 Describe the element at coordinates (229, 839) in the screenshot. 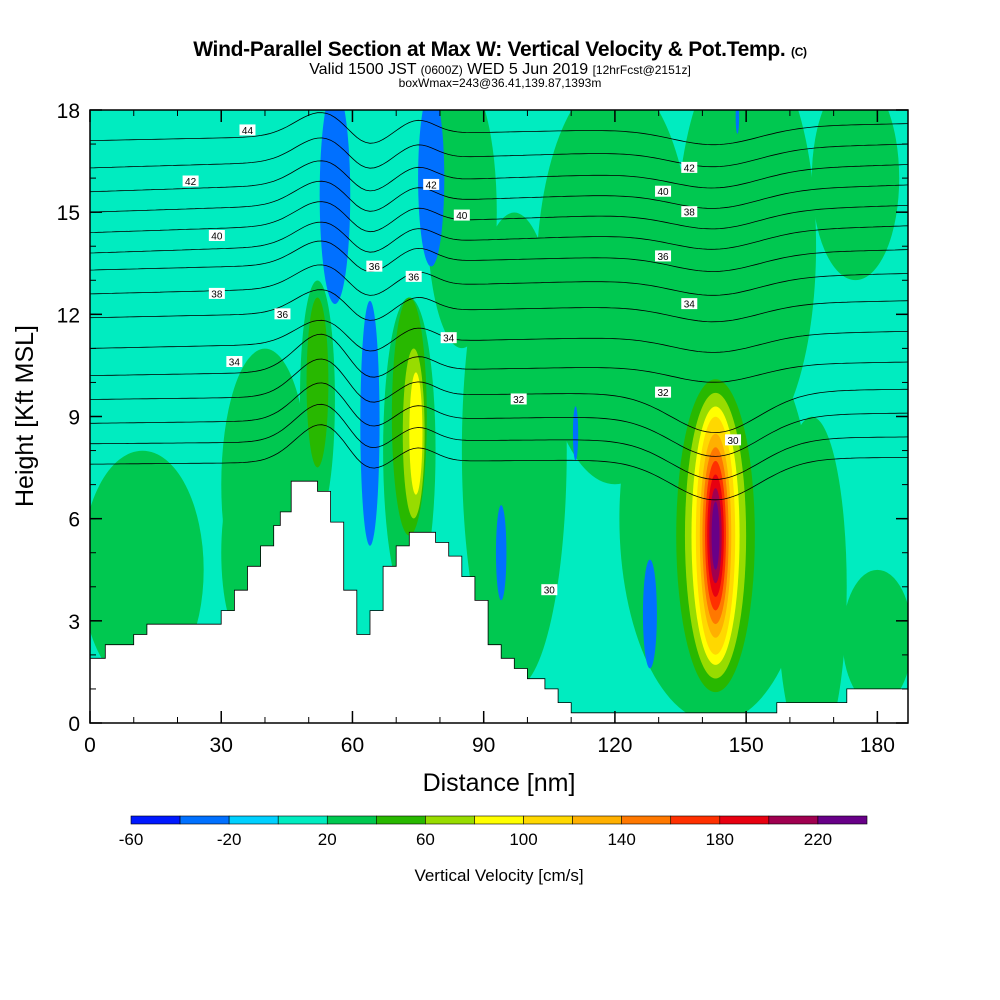

I see `colorbar-tick-label: -20` at that location.